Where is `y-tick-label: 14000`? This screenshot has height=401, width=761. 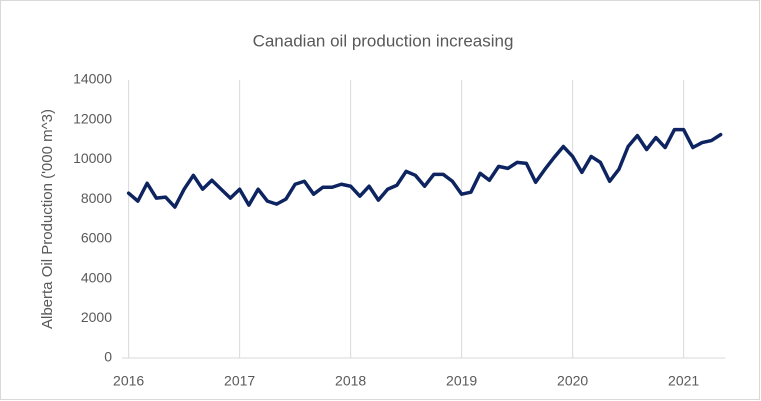 y-tick-label: 14000 is located at coordinates (92, 79).